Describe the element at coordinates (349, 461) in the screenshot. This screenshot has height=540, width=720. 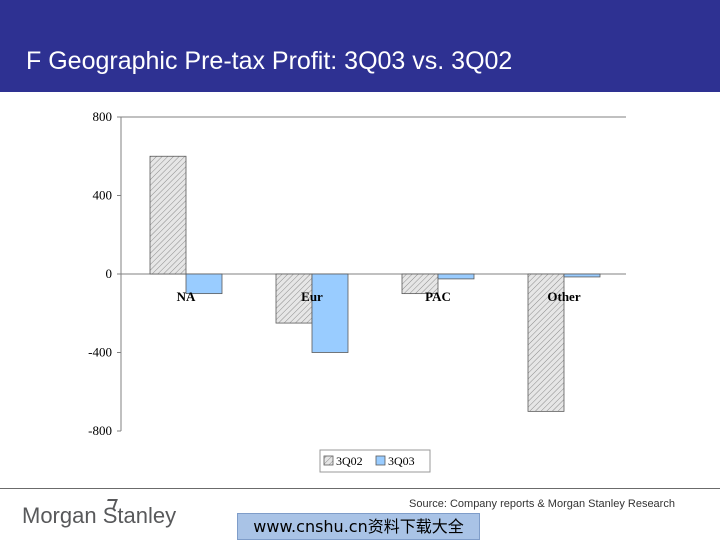
I see `legend-label-3q02: 3Q02` at that location.